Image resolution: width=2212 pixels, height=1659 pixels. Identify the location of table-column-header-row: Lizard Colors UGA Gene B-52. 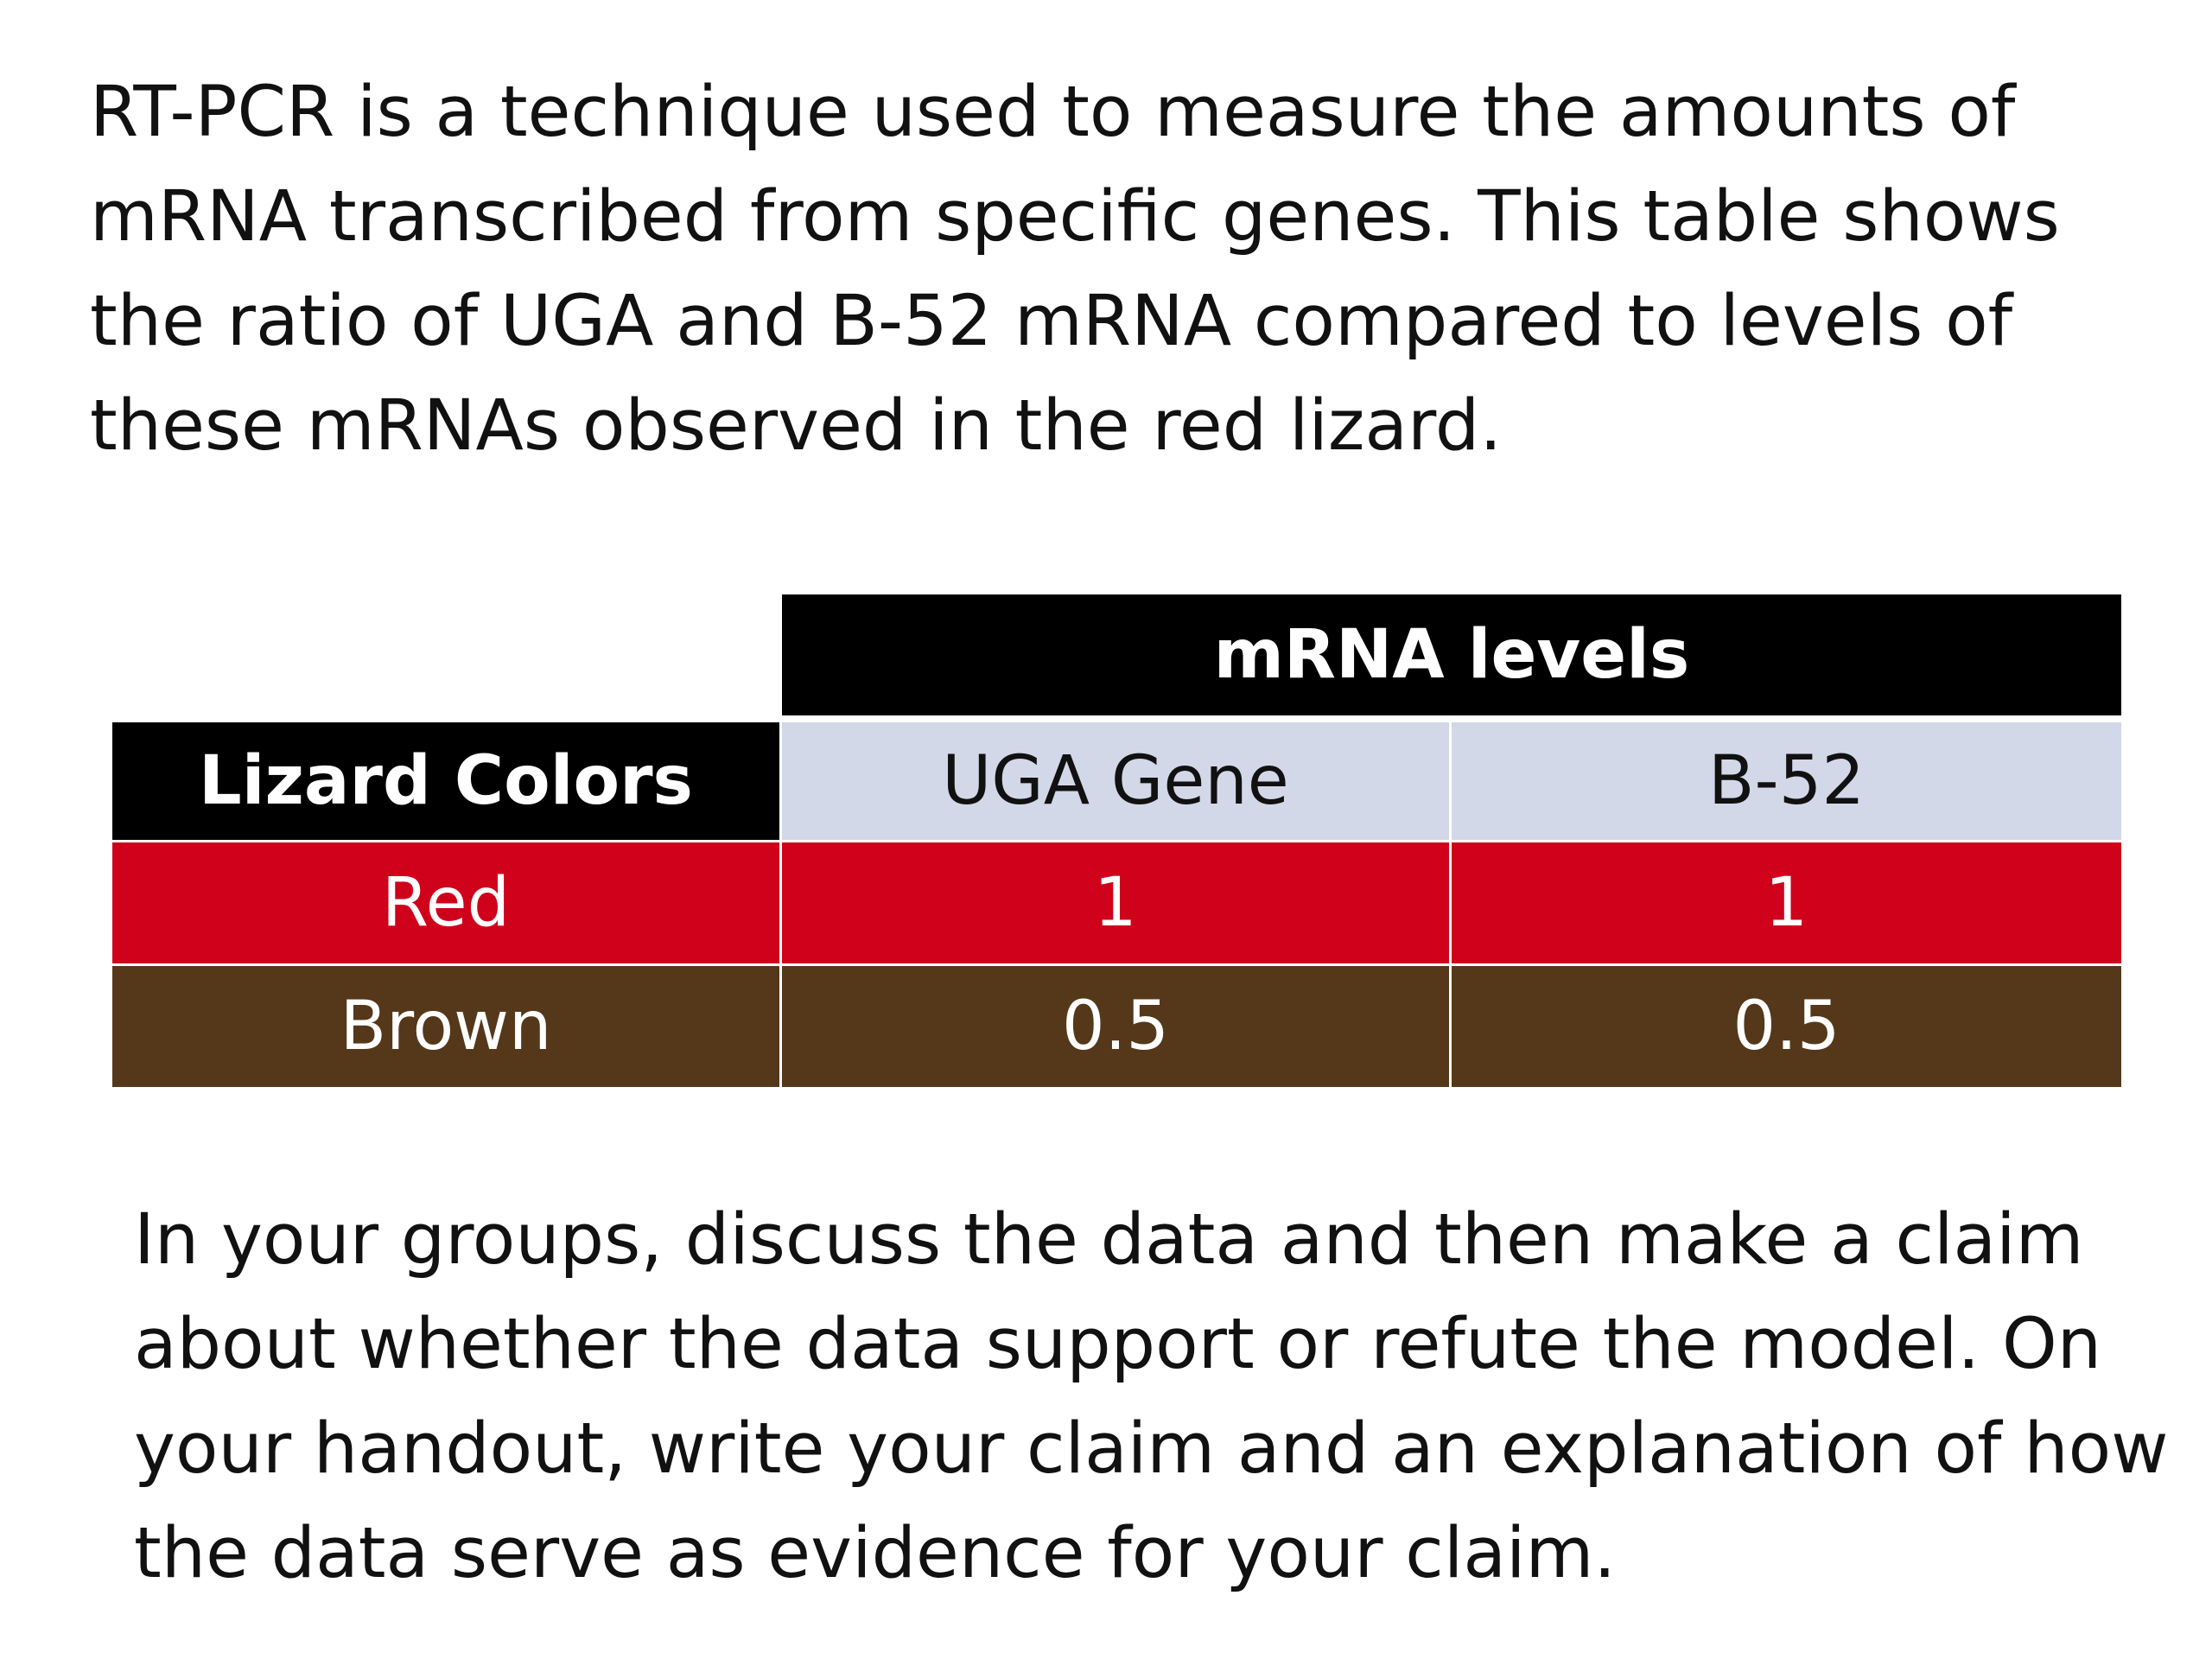
(1116, 781).